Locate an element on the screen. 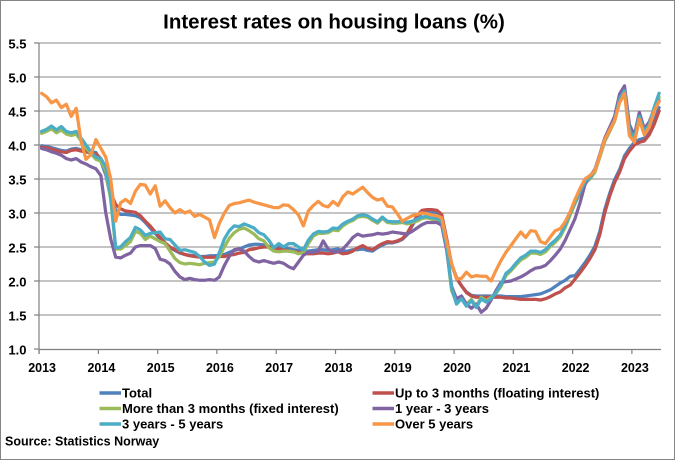 The image size is (675, 460). svg-text: 2023 is located at coordinates (635, 368).